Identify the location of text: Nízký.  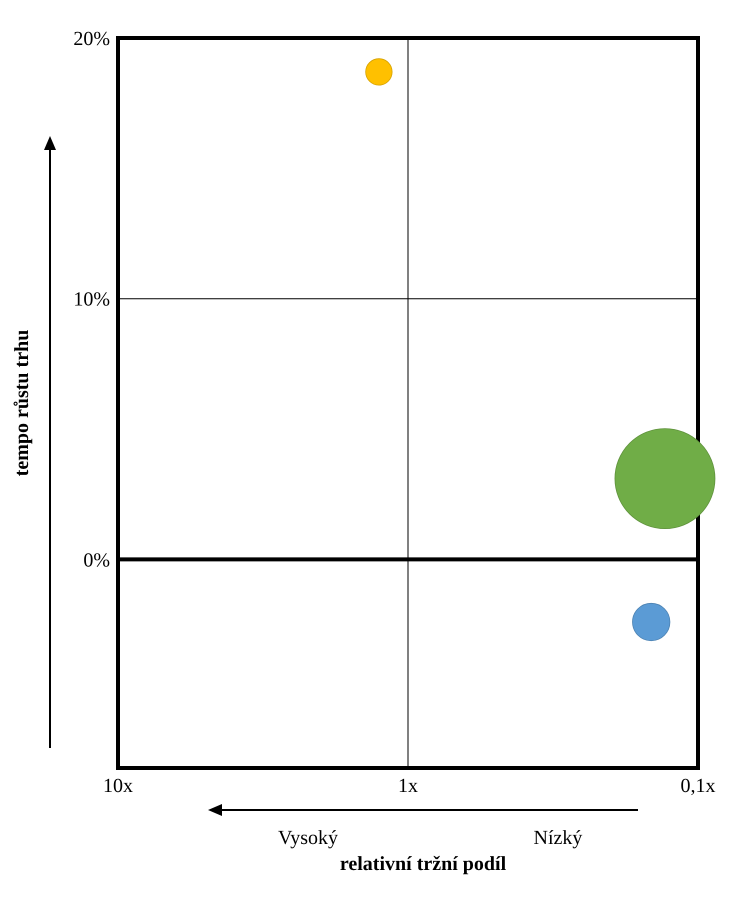
(558, 838).